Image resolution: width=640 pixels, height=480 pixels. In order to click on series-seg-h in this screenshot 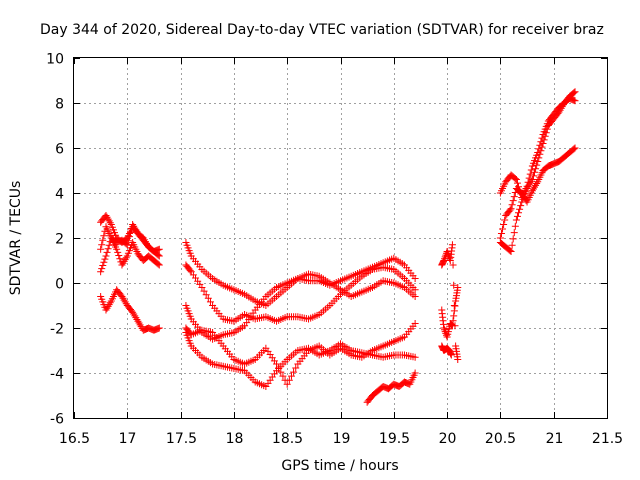, I will do `click(300, 293)`.